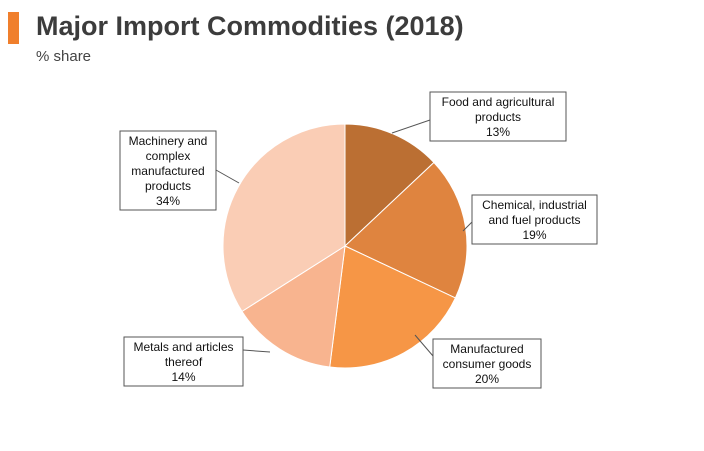 The height and width of the screenshot is (451, 704). I want to click on slice-label-text: Machinery and, so click(168, 141).